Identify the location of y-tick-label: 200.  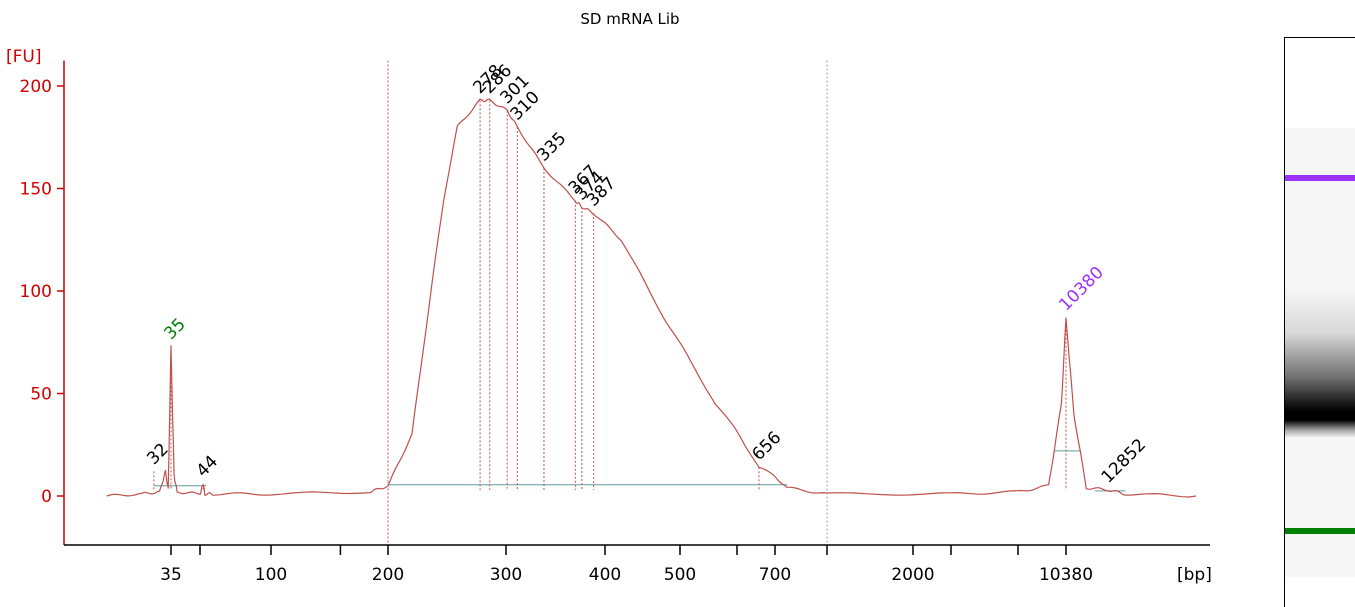
(36, 87).